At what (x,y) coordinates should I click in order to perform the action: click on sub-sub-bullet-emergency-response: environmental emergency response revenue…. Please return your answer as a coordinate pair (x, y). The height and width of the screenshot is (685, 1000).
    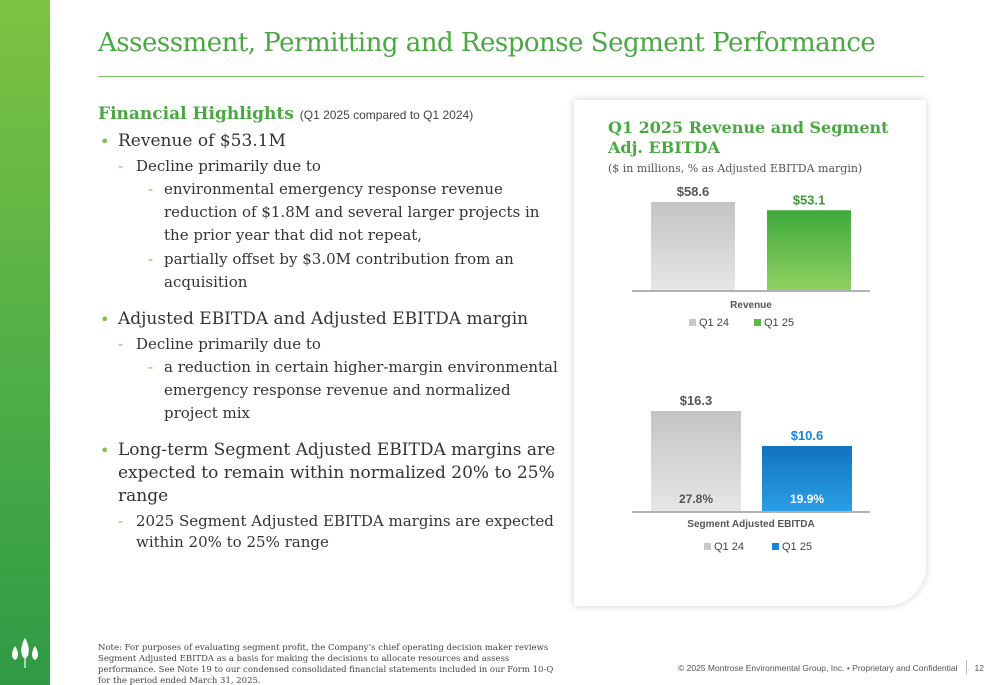
    Looking at the image, I should click on (333, 212).